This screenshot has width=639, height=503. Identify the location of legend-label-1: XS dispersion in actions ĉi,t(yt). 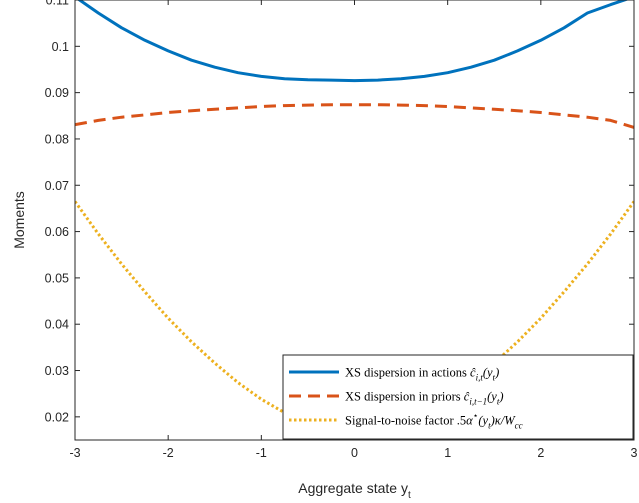
(422, 374).